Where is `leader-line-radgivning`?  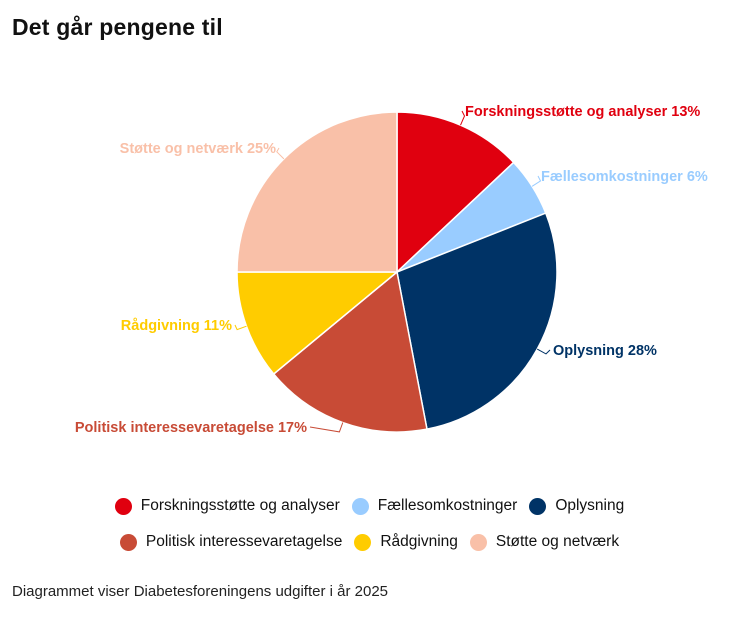
leader-line-radgivning is located at coordinates (240, 327).